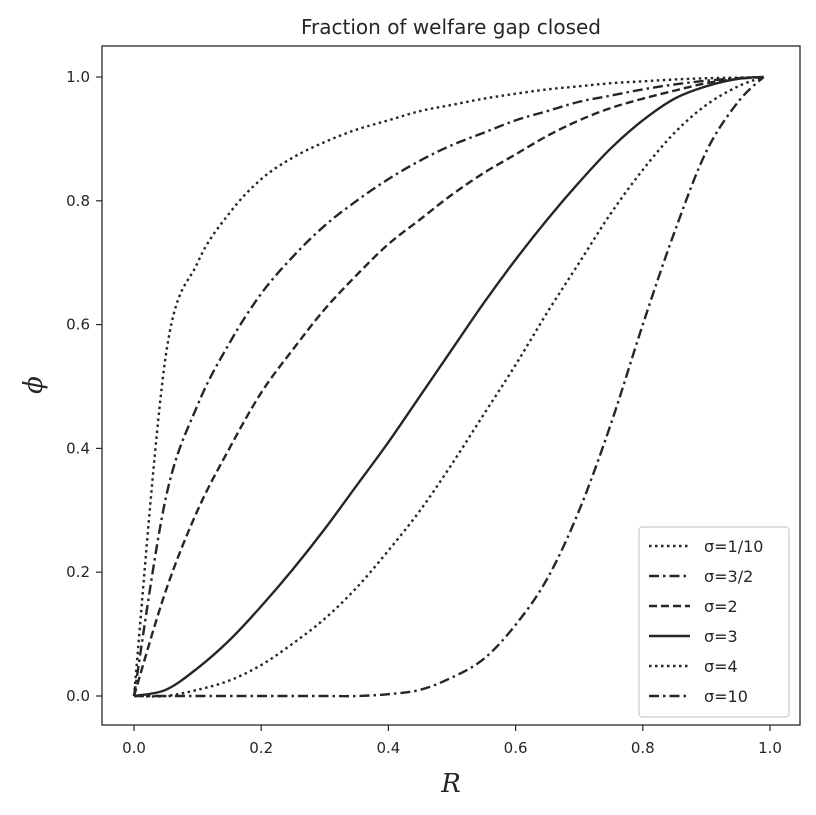 This screenshot has width=816, height=815. Describe the element at coordinates (261, 748) in the screenshot. I see `x-tick-label: 0.2` at that location.